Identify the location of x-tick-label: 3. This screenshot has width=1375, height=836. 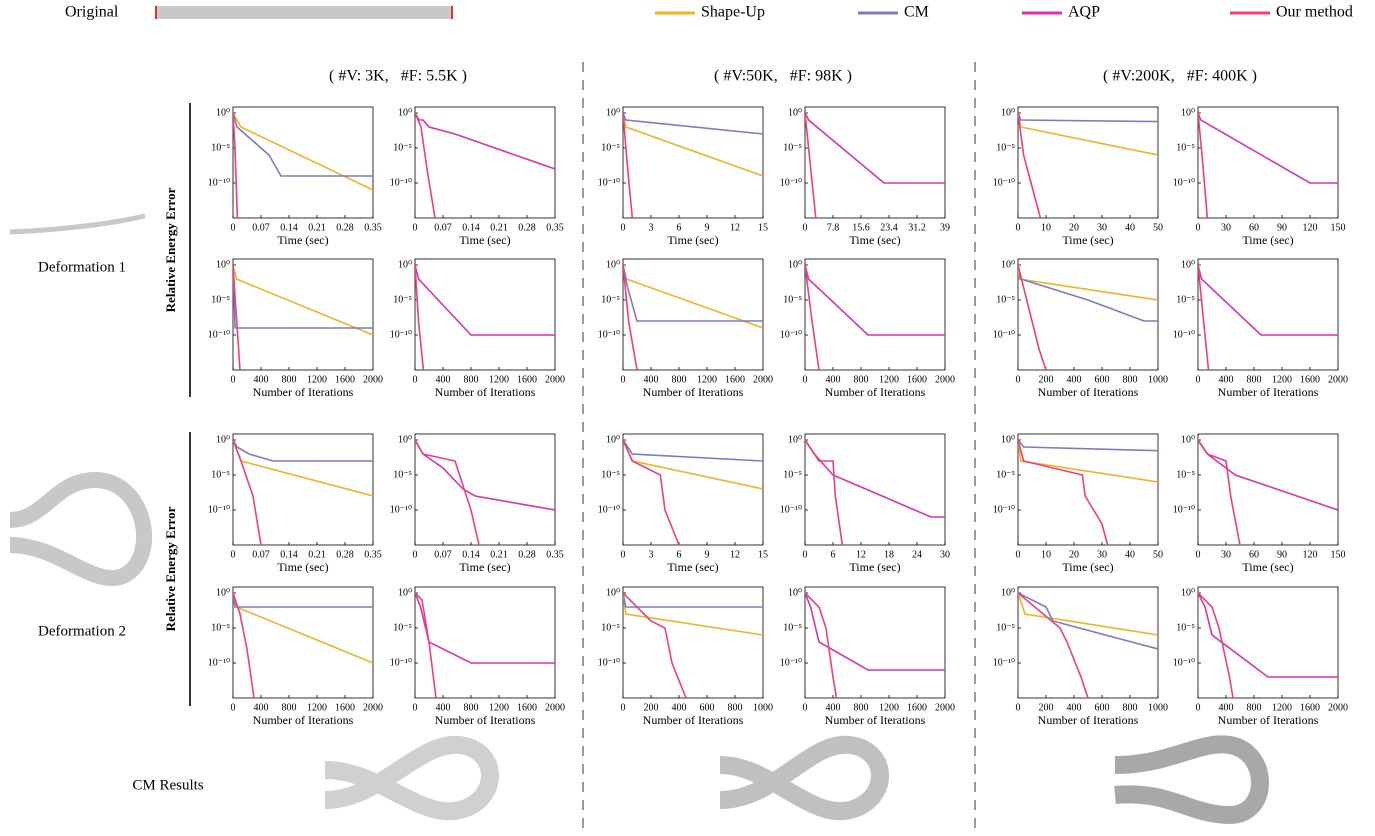
(651, 554).